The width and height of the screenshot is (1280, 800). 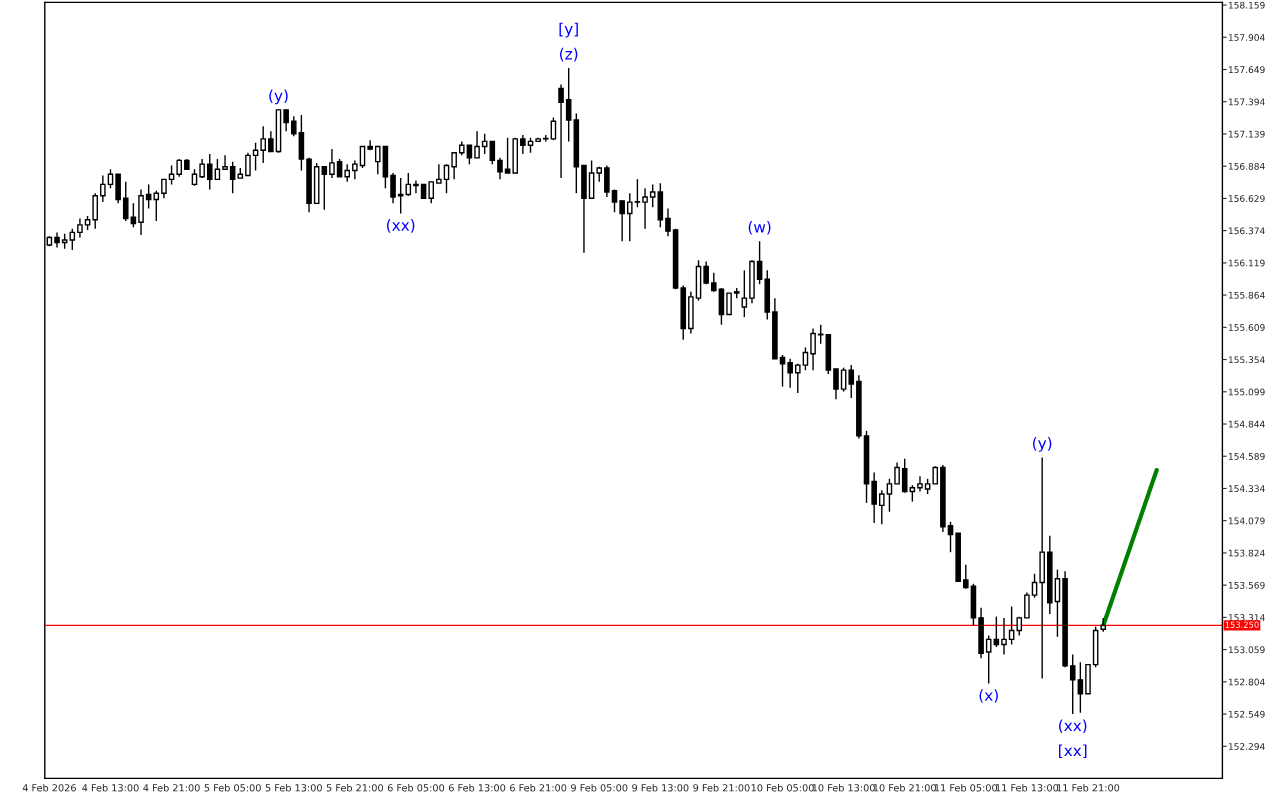 I want to click on y-tick-label: 157.394, so click(x=1246, y=102).